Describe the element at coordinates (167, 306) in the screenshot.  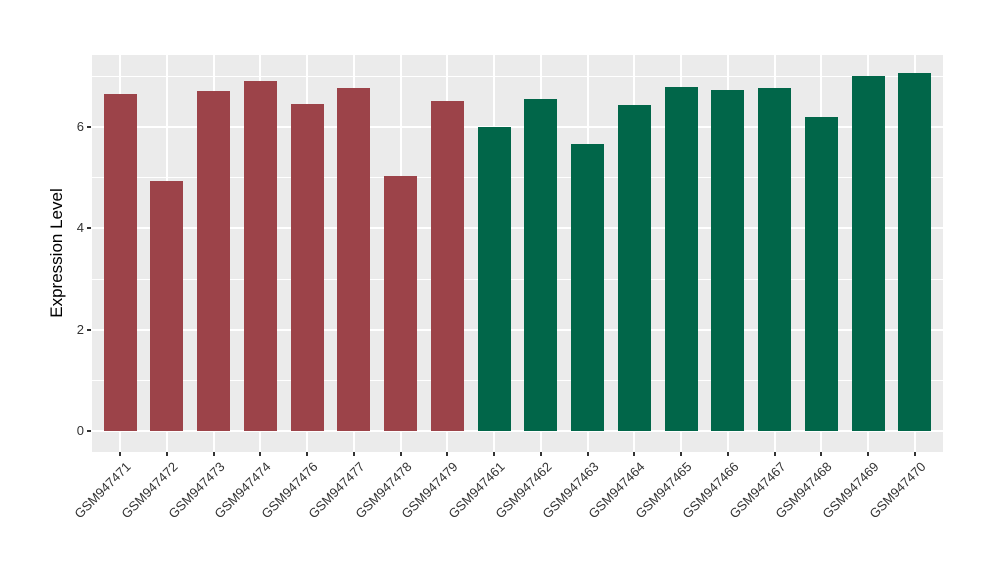
I see `bar-GSM947472` at that location.